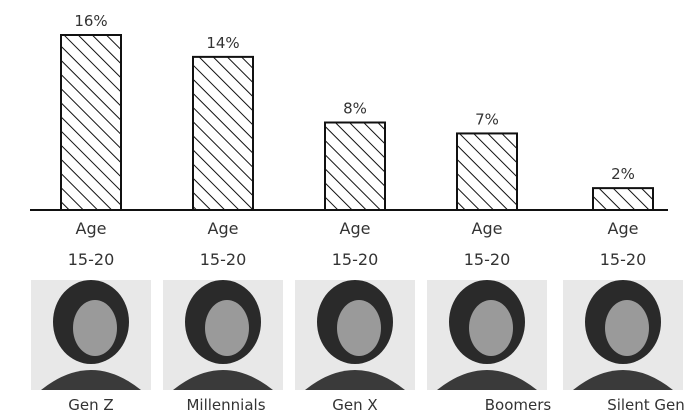  Describe the element at coordinates (355, 259) in the screenshot. I see `age-range-label-gen-x: 15-20` at that location.